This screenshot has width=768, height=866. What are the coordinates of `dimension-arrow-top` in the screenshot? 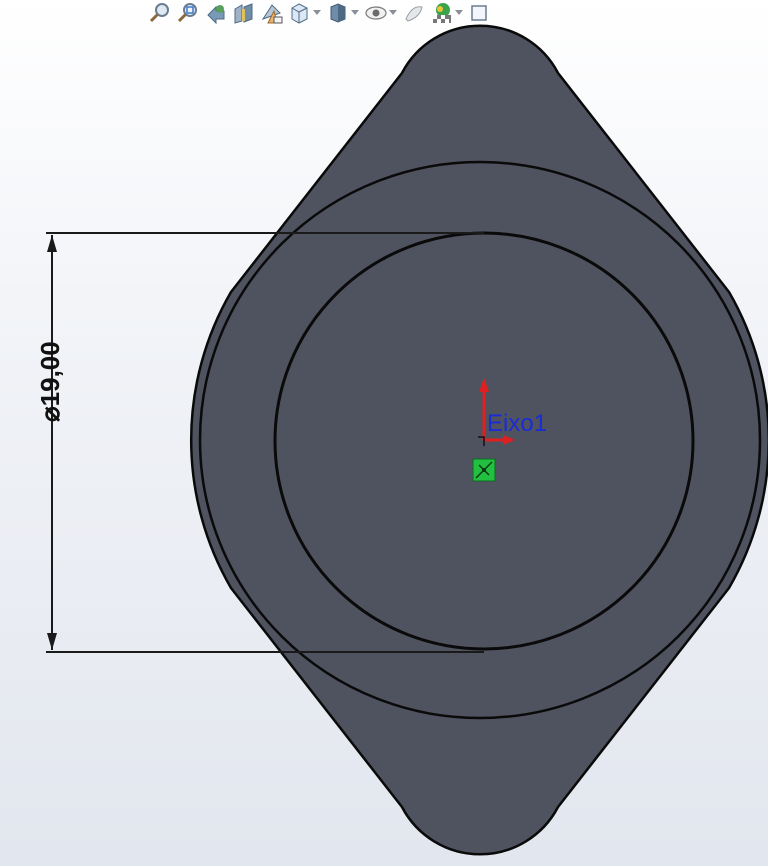 It's located at (52, 243).